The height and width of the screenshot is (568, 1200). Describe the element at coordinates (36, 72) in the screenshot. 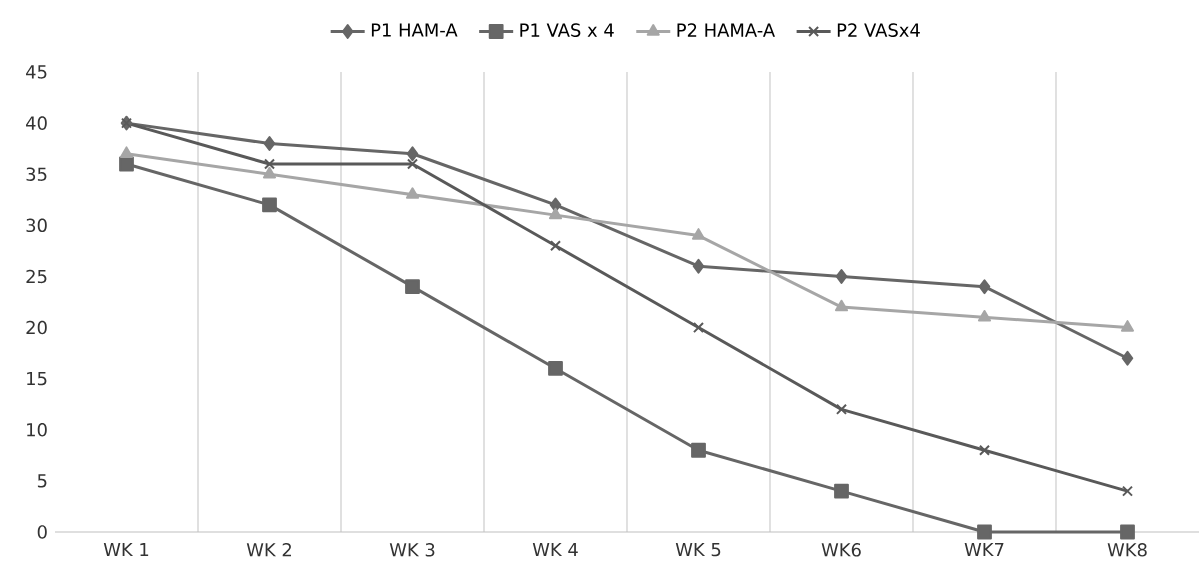

I see `y-tick-label: 45` at that location.